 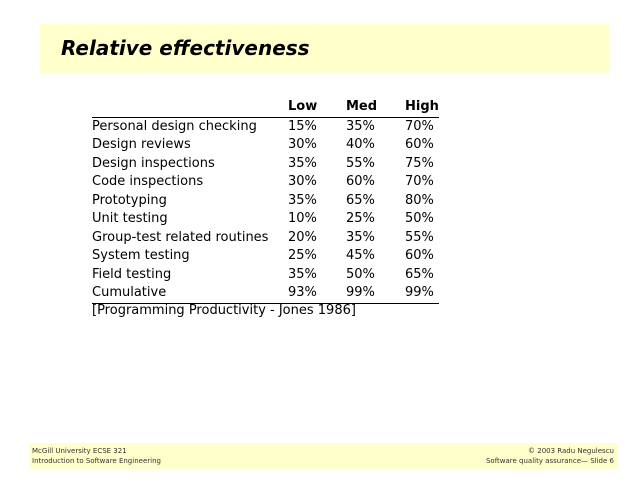 I want to click on footer-subject: Introduction to Software Engineering, so click(x=96, y=461).